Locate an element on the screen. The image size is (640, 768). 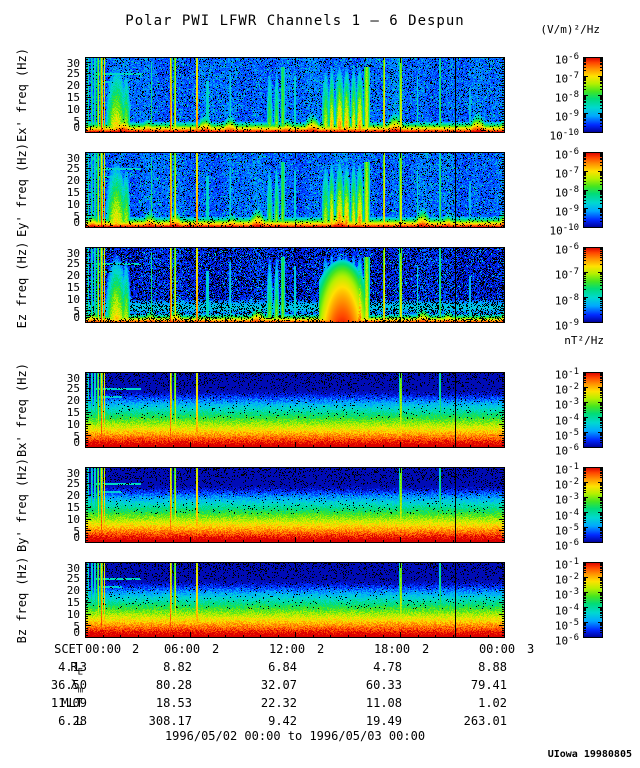
scet-time-label-2: 12:00 is located at coordinates (287, 649).